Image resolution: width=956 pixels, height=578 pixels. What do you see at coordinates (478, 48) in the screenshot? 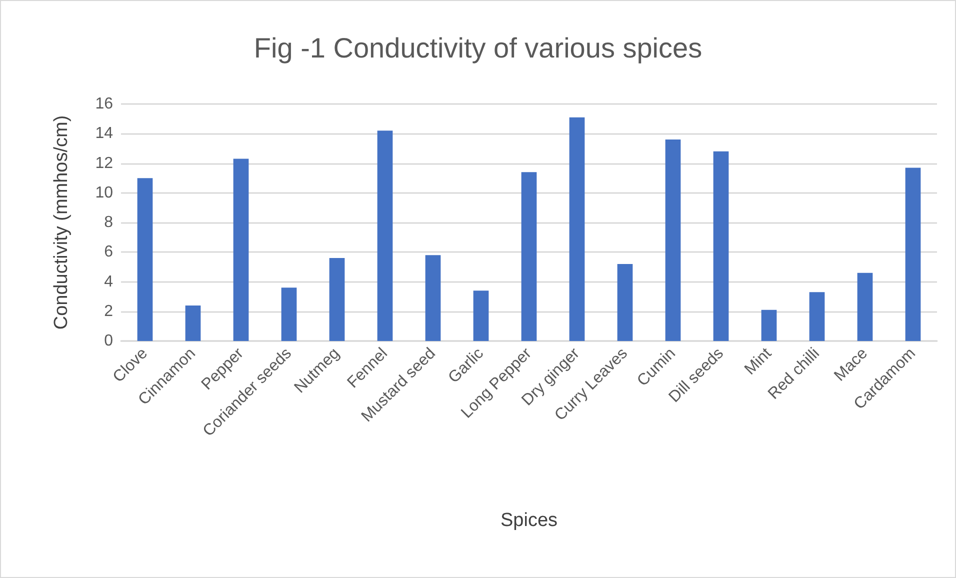
I see `chart-title: Fig -1 Conductivity of various spices` at bounding box center [478, 48].